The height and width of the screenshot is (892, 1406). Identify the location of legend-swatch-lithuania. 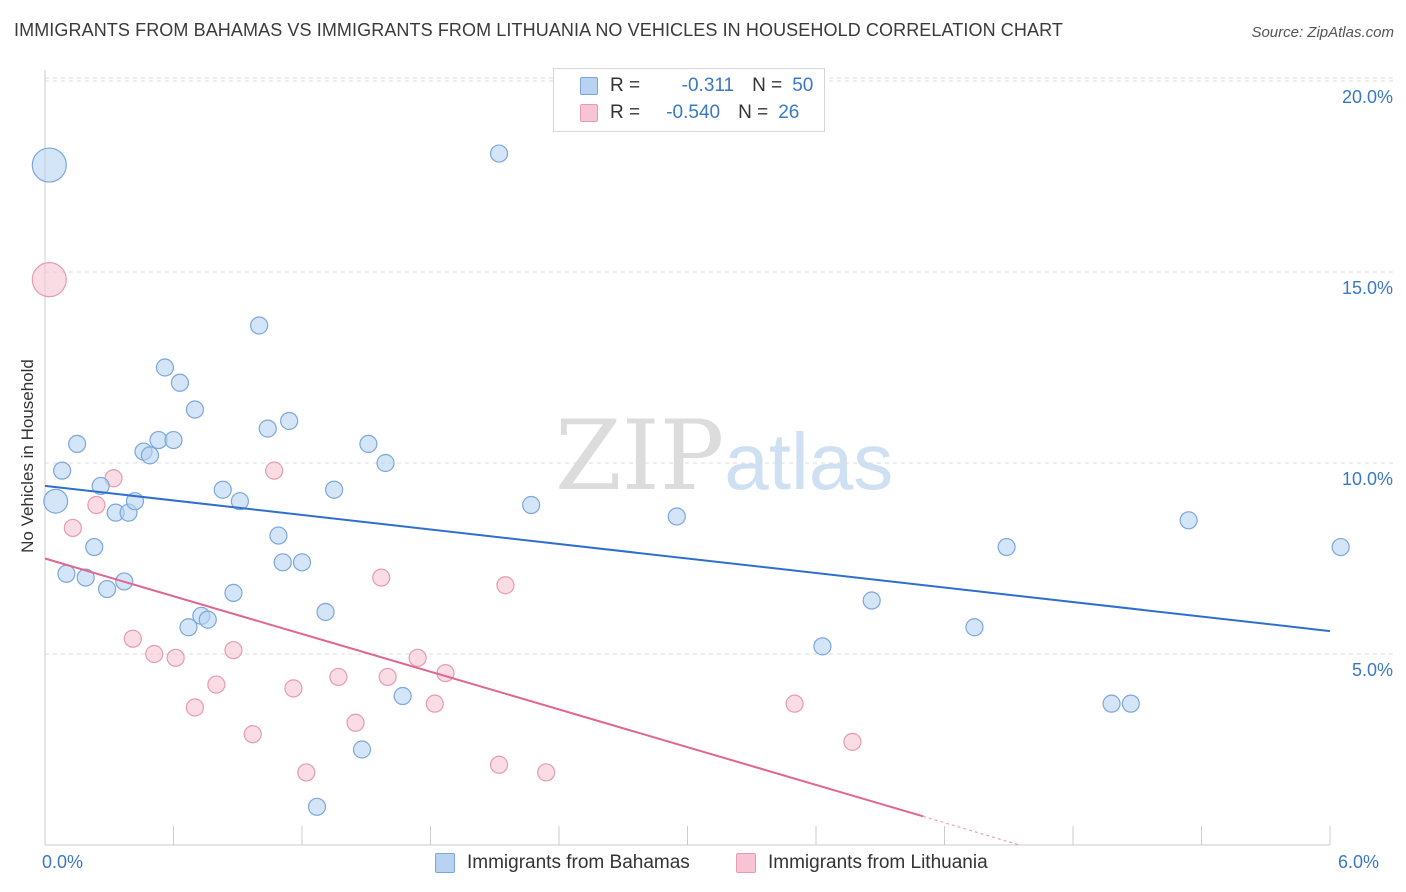
(589, 113).